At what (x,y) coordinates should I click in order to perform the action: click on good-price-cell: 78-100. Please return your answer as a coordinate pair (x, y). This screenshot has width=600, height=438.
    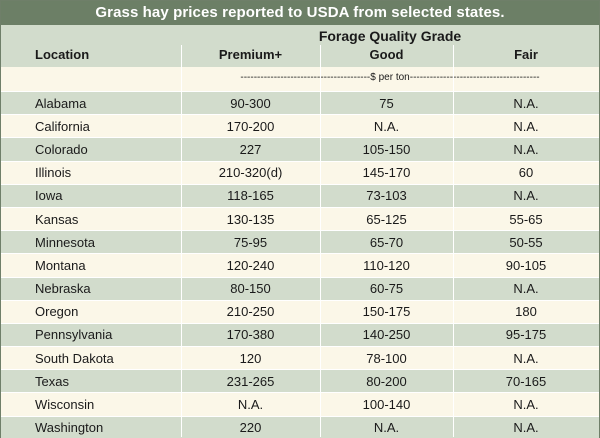
    Looking at the image, I should click on (386, 358).